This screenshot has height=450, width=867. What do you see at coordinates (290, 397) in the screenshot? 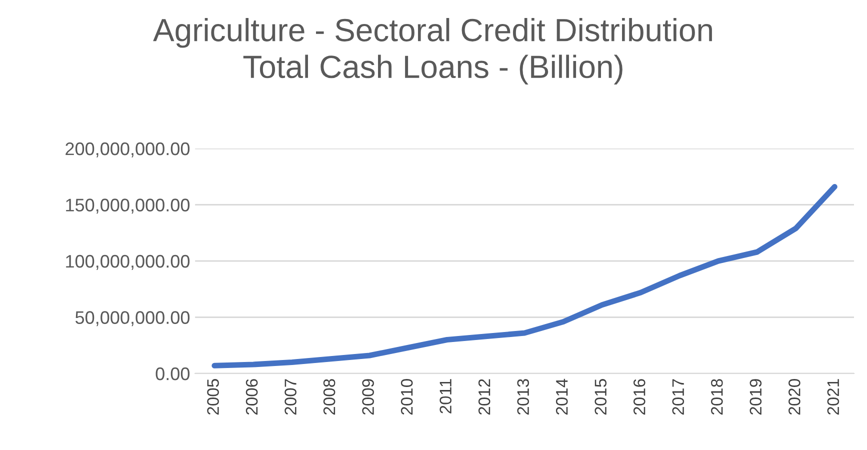
I see `x-tick-label: 2007` at bounding box center [290, 397].